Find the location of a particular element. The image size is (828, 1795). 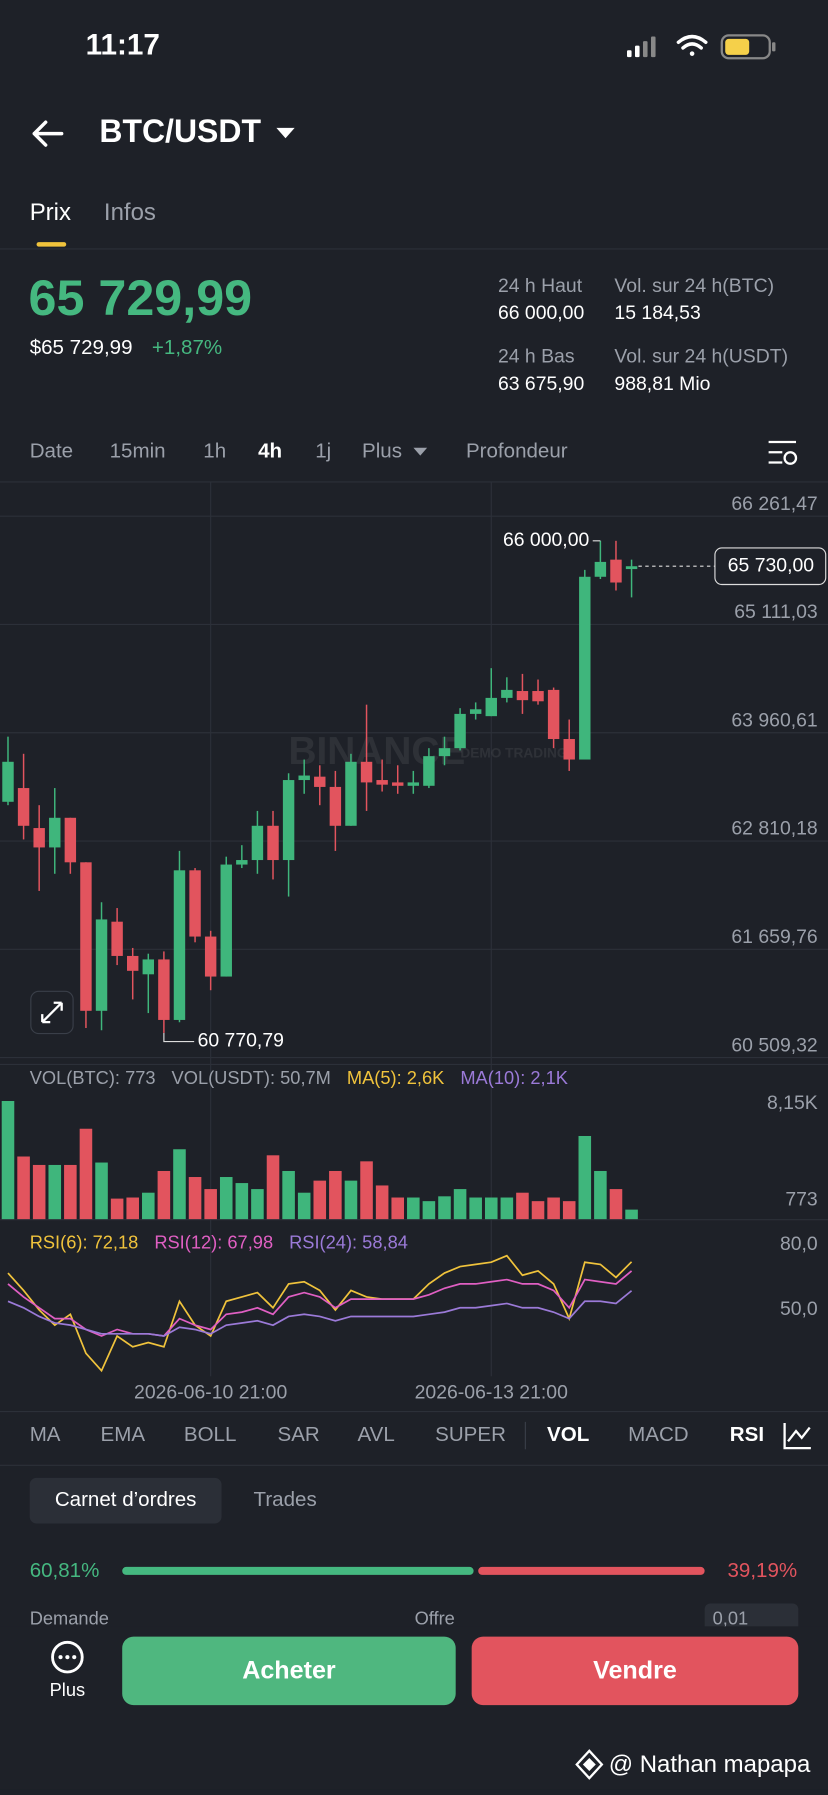

indicator-tab: EMA is located at coordinates (123, 1434).